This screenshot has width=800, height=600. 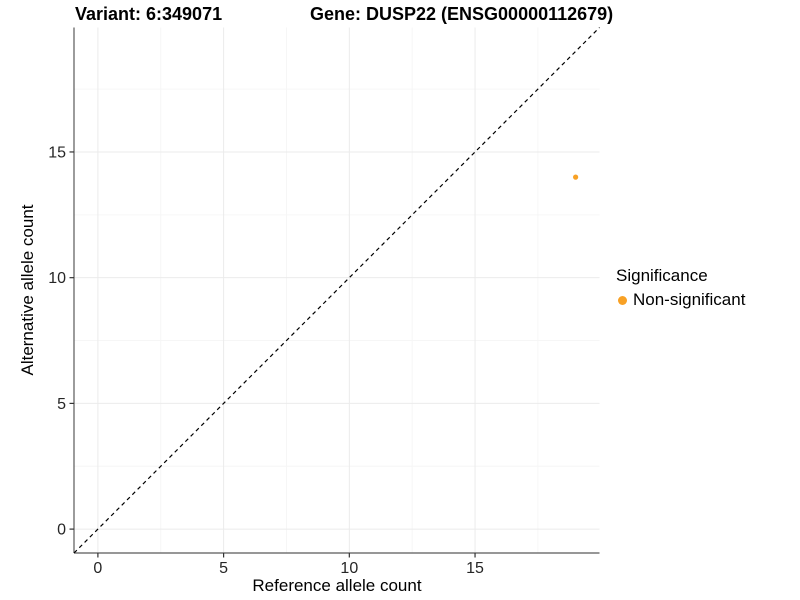 I want to click on y-axis-title: Alternative allele count, so click(x=27, y=290).